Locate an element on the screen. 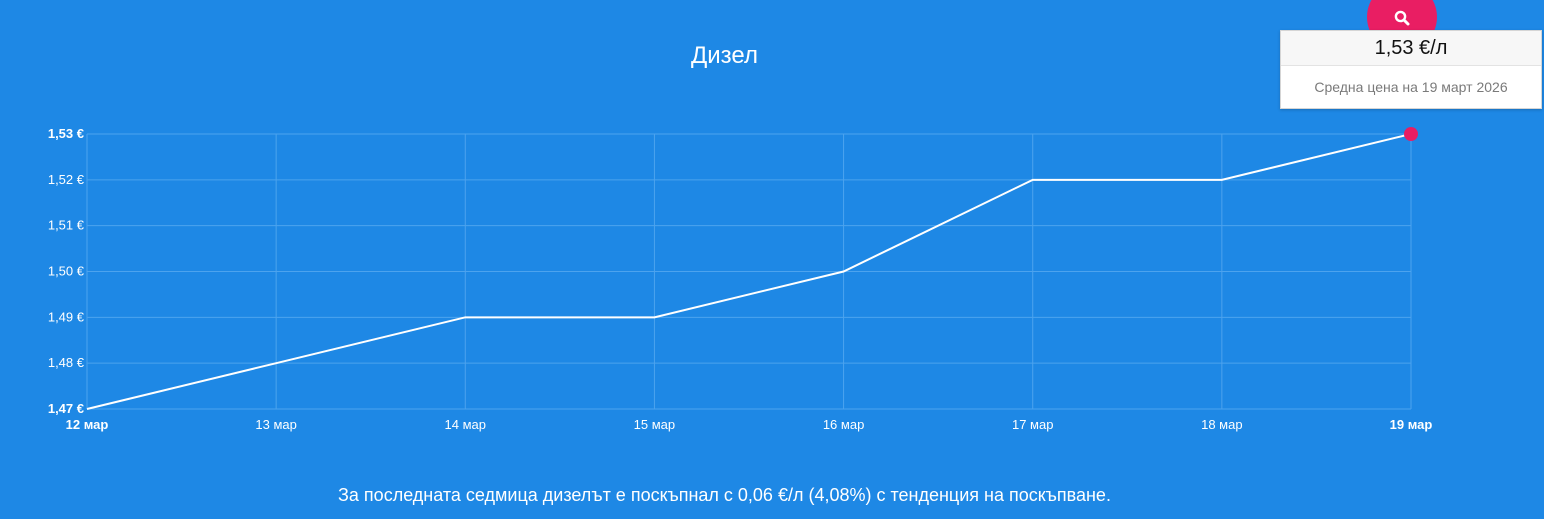 The image size is (1544, 519). y-tick-label: 1,50 € is located at coordinates (66, 271).